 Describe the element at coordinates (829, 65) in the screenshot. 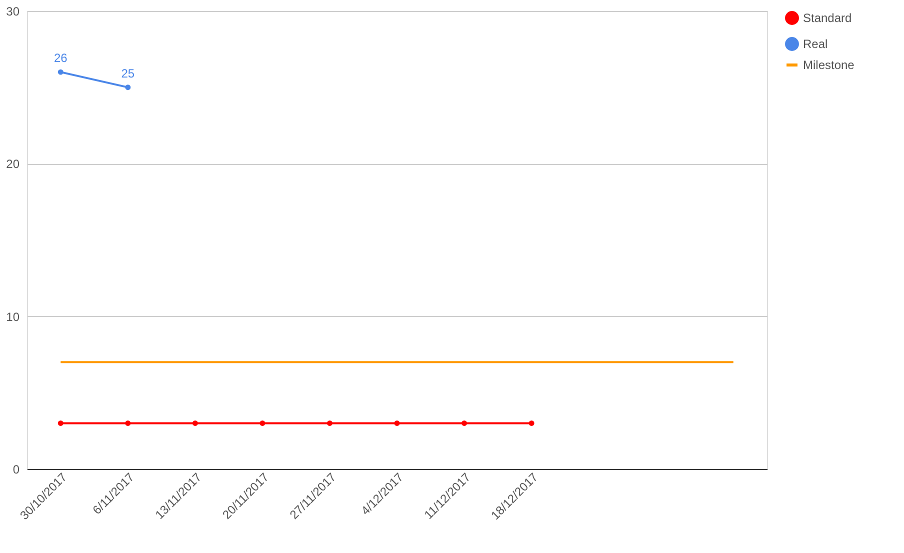

I see `legend-label: Milestone` at that location.